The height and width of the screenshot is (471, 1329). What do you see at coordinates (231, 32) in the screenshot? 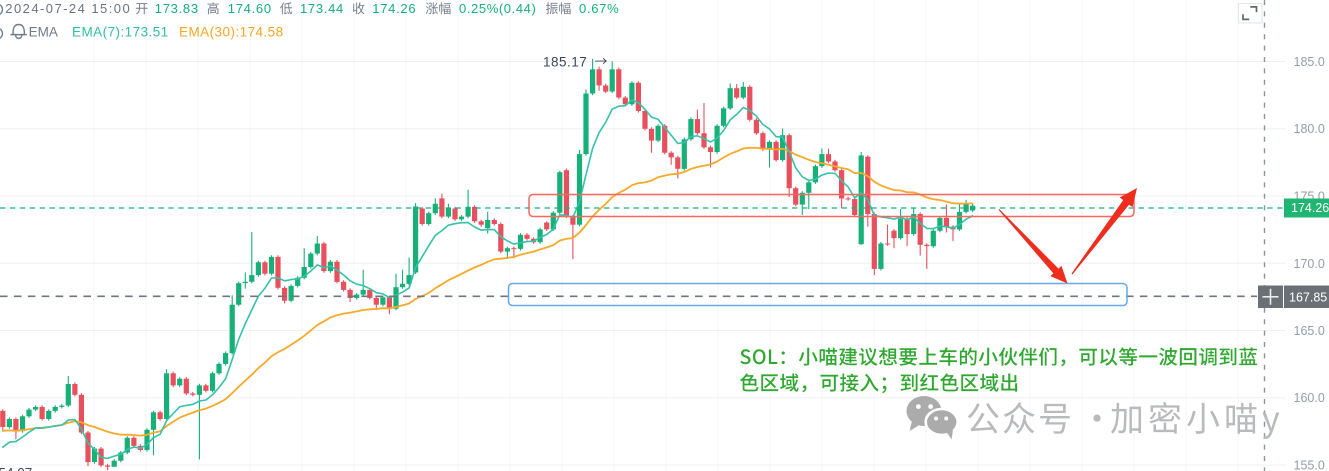
I see `svg-text: EMA(30):174.58` at bounding box center [231, 32].